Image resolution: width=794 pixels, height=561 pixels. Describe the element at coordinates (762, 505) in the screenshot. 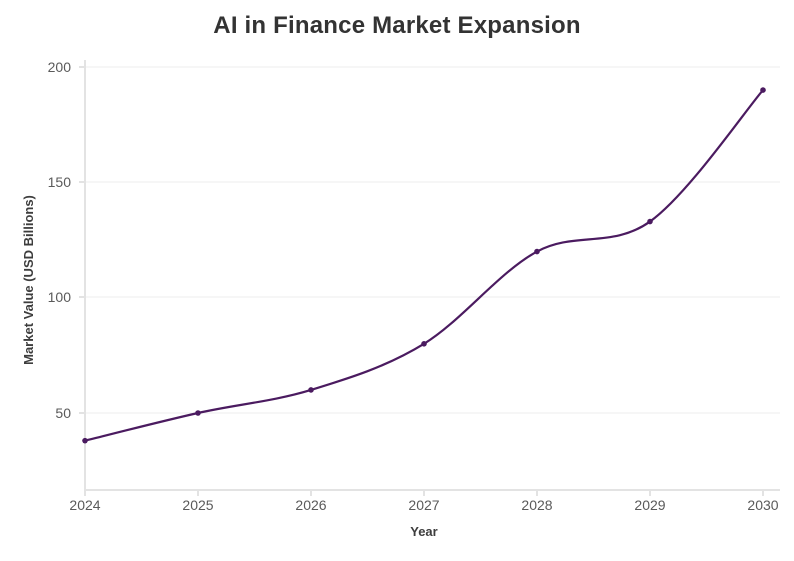

I see `x-tick-label-6: 2030` at that location.